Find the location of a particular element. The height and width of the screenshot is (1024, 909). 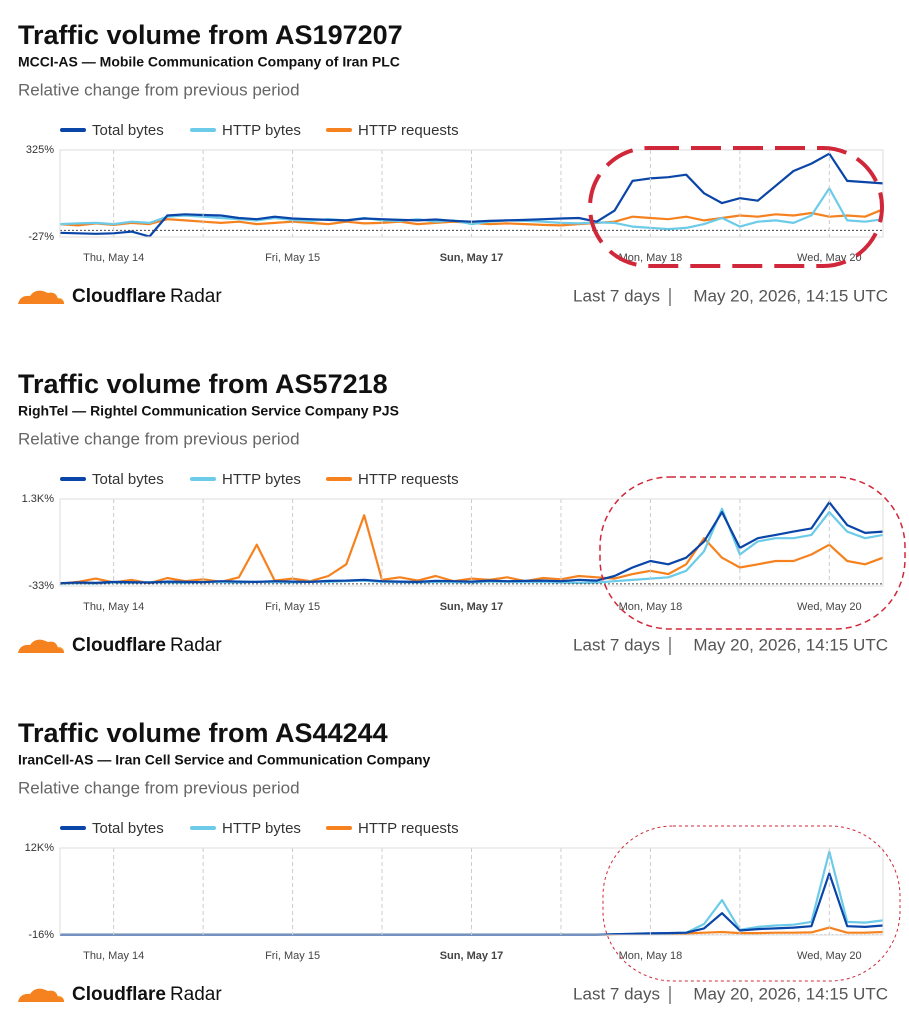

chart-title: Traffic volume from AS44244 is located at coordinates (203, 733).